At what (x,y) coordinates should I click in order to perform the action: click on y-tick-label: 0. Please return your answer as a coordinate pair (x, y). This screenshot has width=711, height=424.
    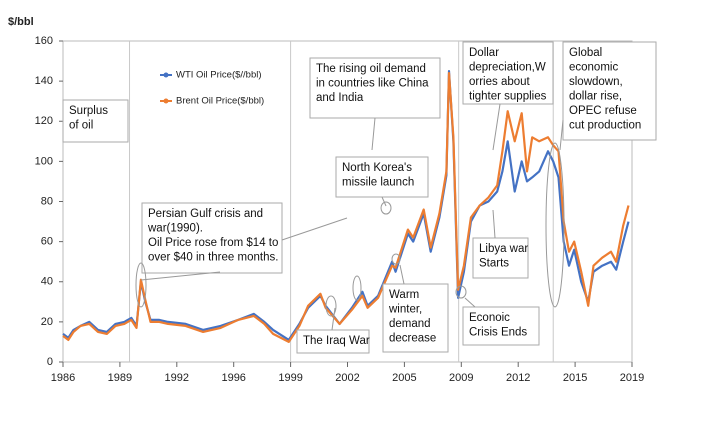
    Looking at the image, I should click on (50, 362).